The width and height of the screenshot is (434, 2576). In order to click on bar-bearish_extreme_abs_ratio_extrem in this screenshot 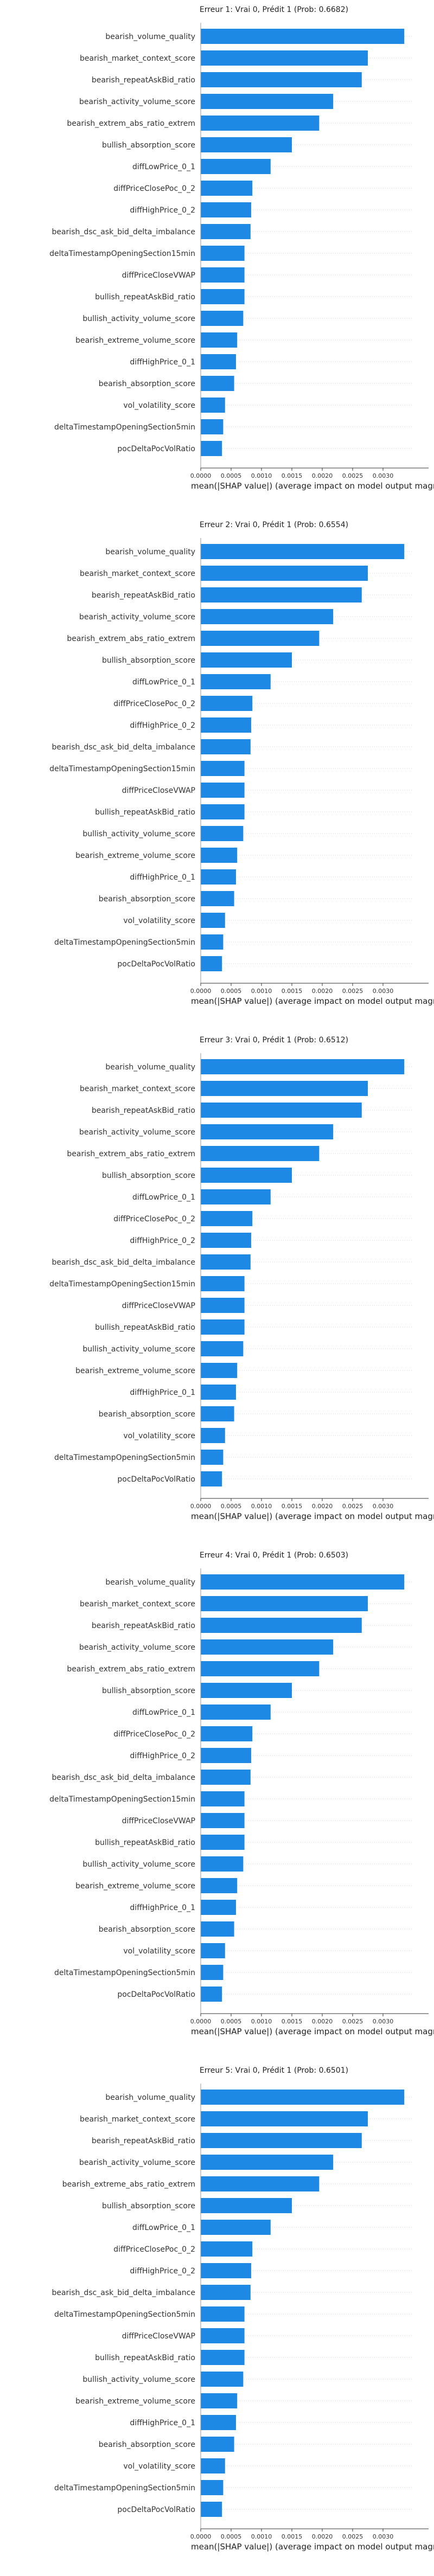, I will do `click(260, 2183)`.